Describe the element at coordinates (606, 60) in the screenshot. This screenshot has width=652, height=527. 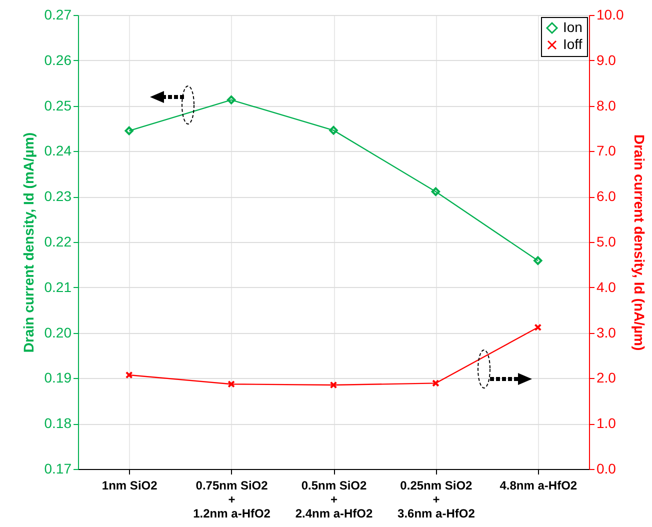
I see `y2-tick-label: 9.0` at that location.